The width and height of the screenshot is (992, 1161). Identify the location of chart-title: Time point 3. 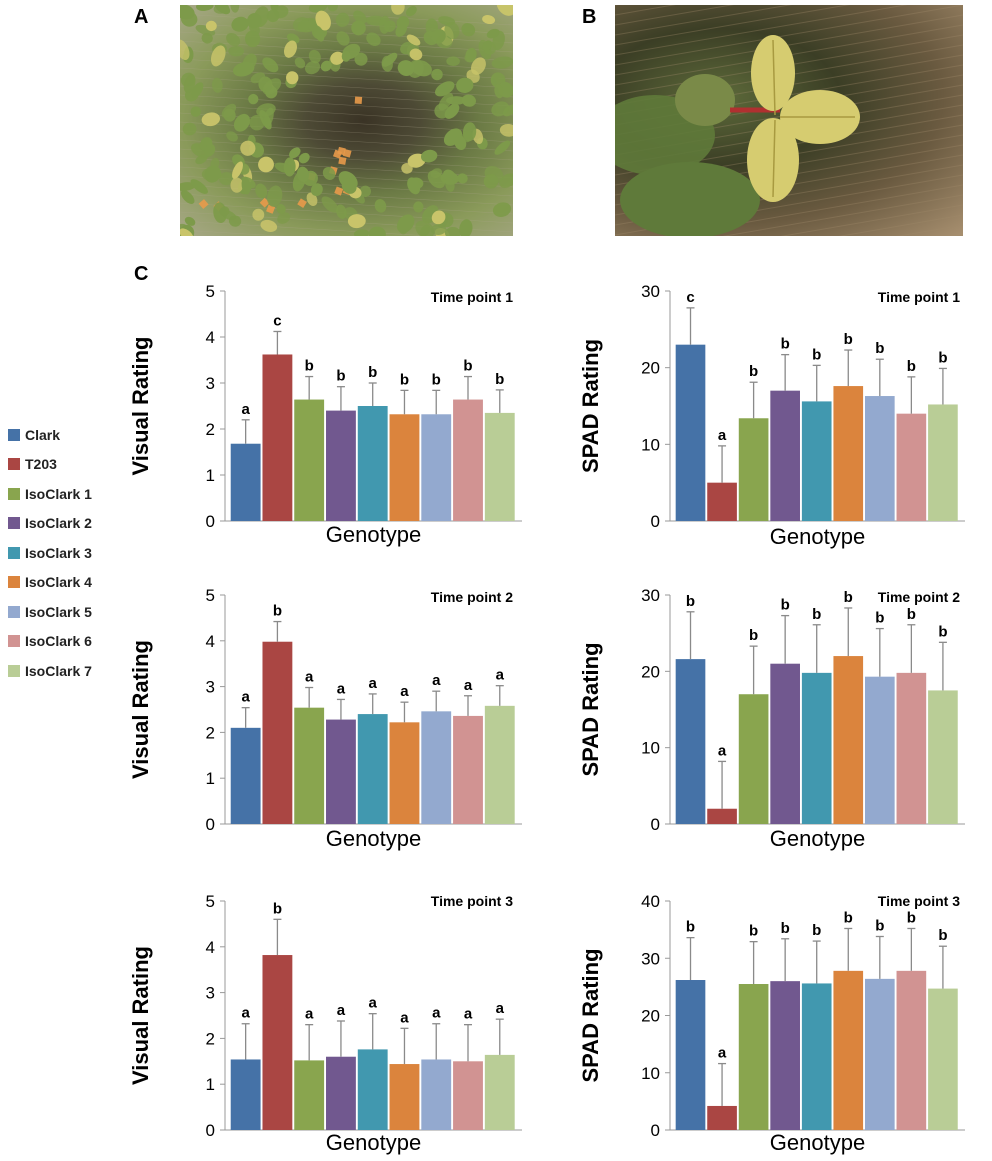
(472, 901).